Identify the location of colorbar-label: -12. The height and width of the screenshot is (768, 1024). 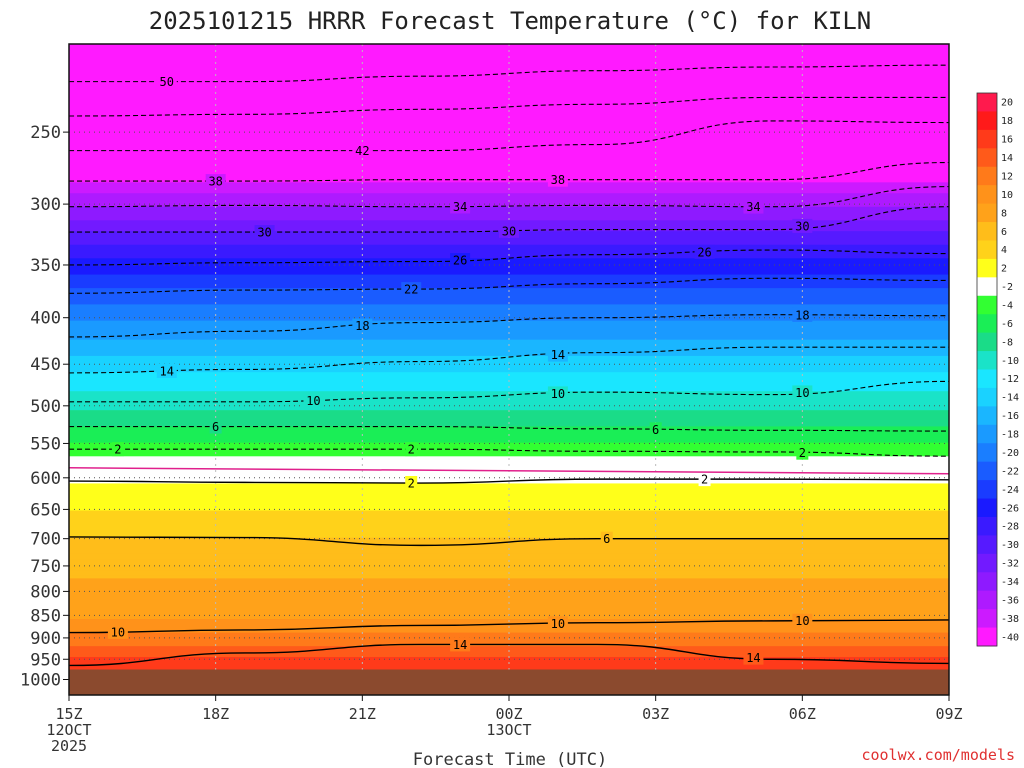
(1010, 379).